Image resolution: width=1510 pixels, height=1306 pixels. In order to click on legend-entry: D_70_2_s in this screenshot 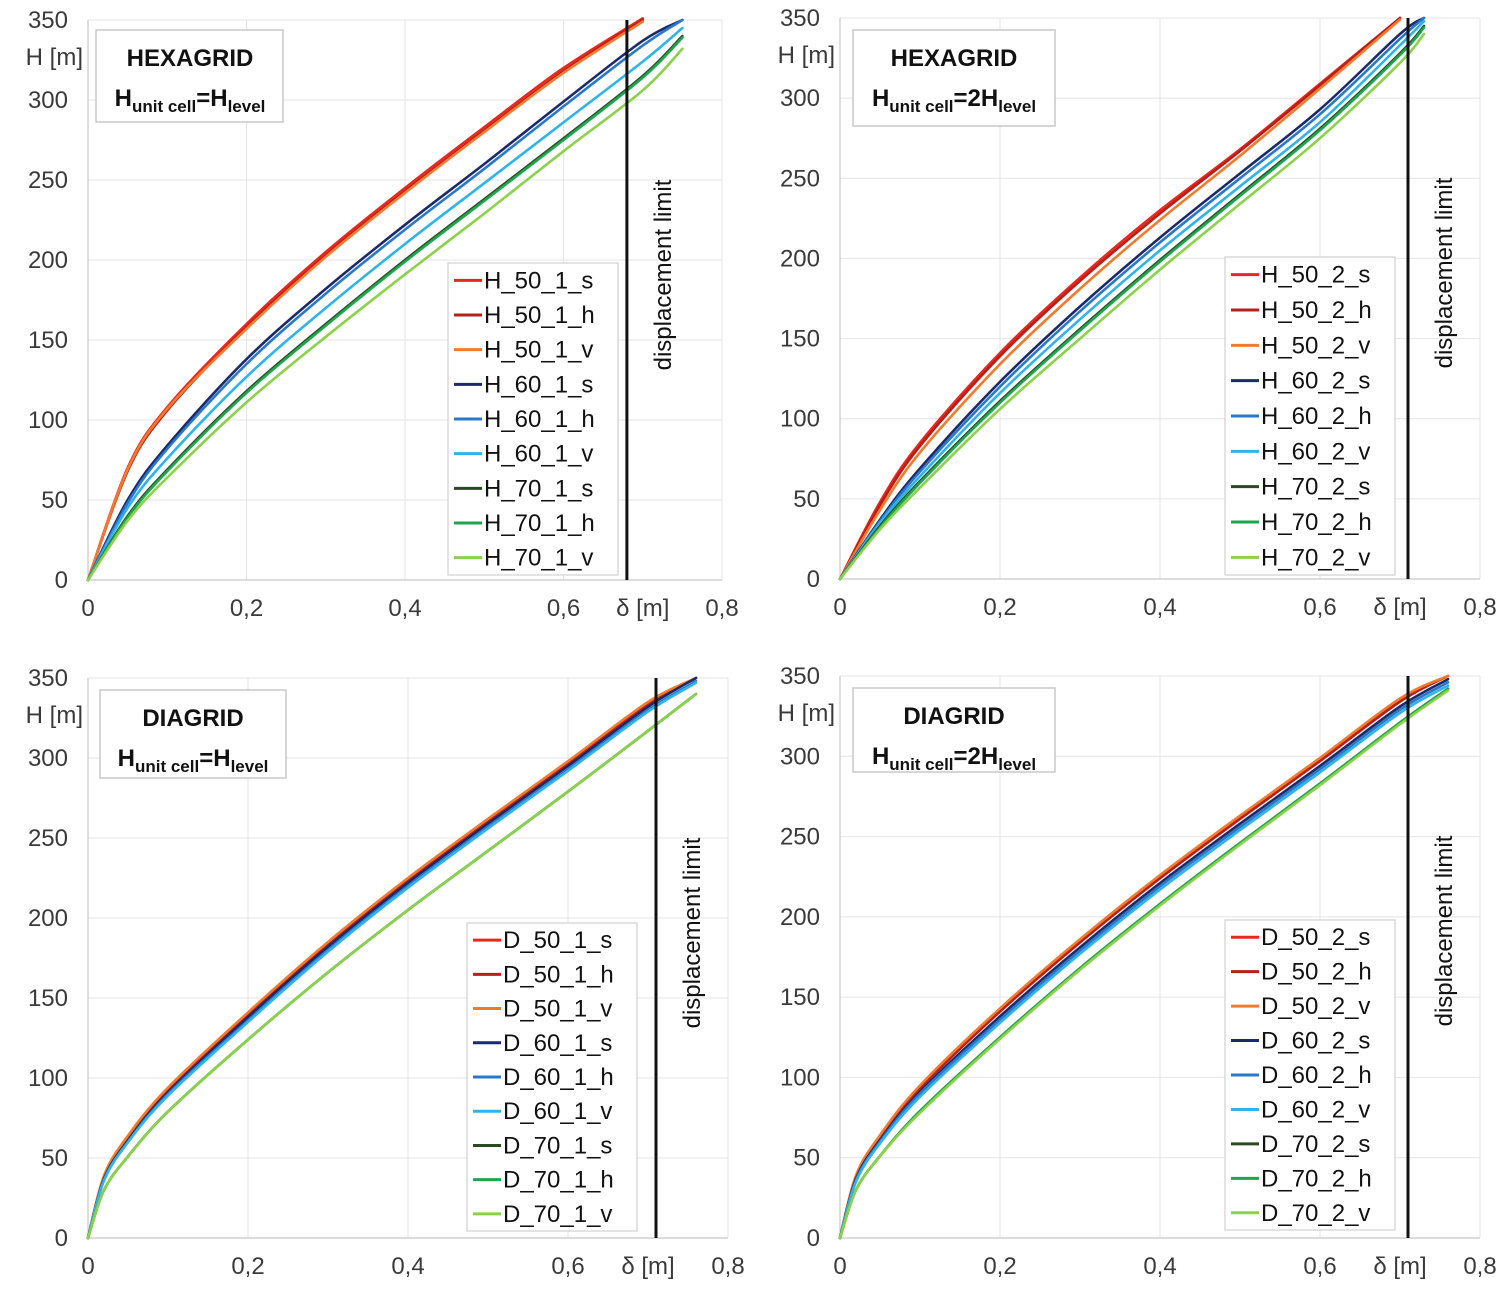, I will do `click(1315, 1144)`.